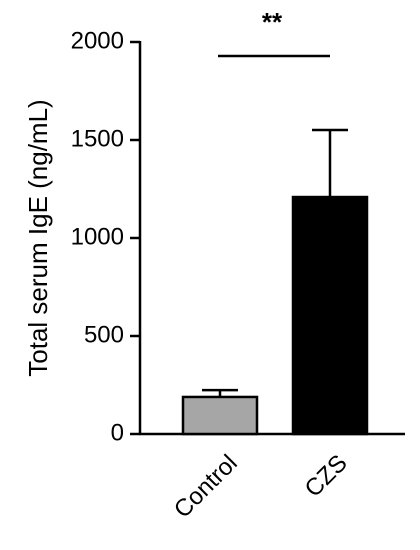 This screenshot has height=550, width=420. What do you see at coordinates (38, 237) in the screenshot?
I see `y-axis-label: Total serum IgE (ng/mL)` at bounding box center [38, 237].